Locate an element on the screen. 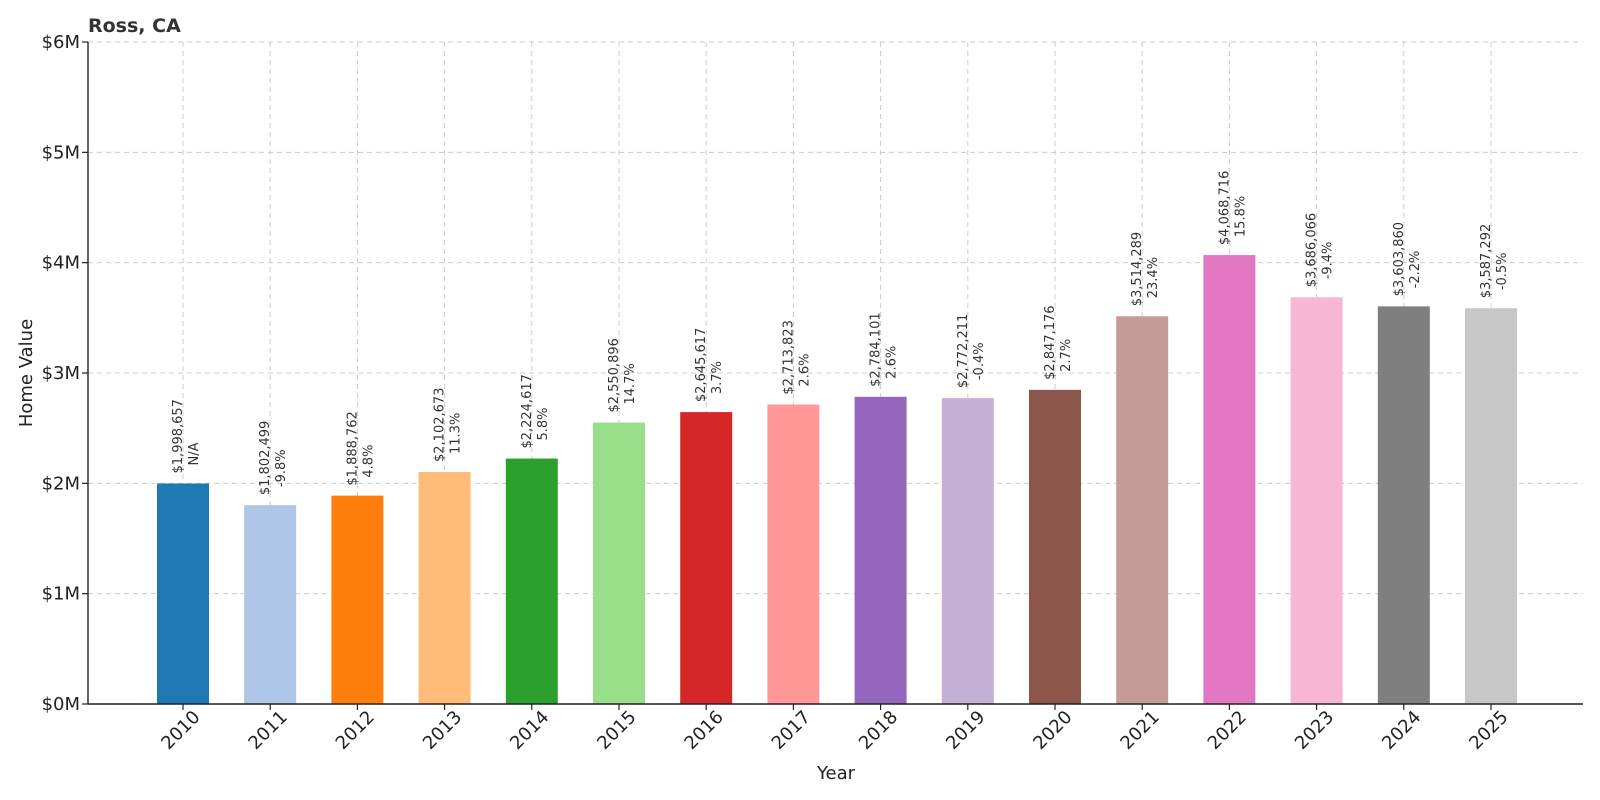  change-label: -9.8% is located at coordinates (281, 468).